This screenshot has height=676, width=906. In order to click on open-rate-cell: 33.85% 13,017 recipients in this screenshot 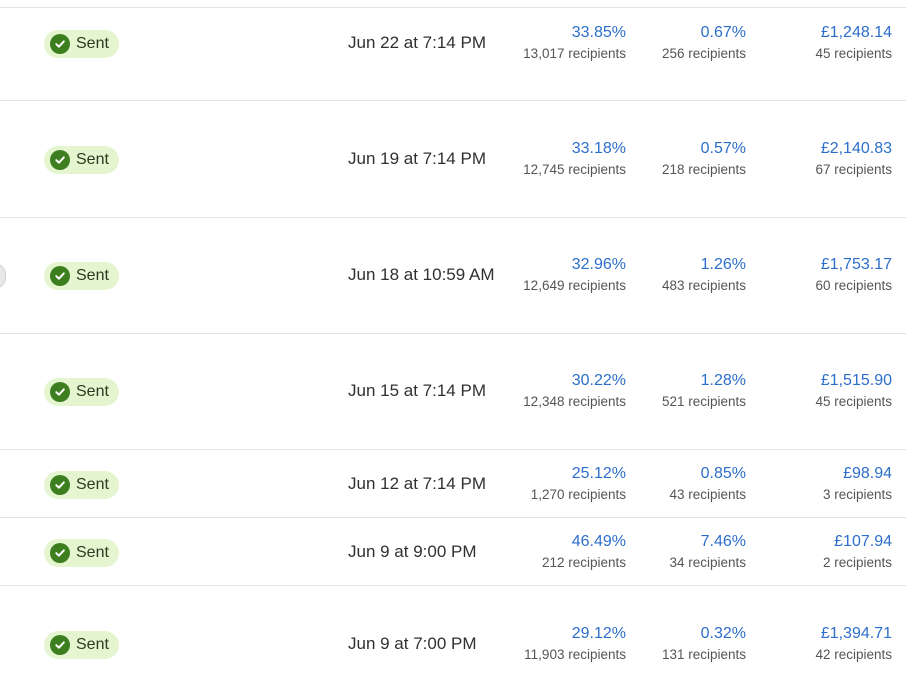, I will do `click(574, 43)`.